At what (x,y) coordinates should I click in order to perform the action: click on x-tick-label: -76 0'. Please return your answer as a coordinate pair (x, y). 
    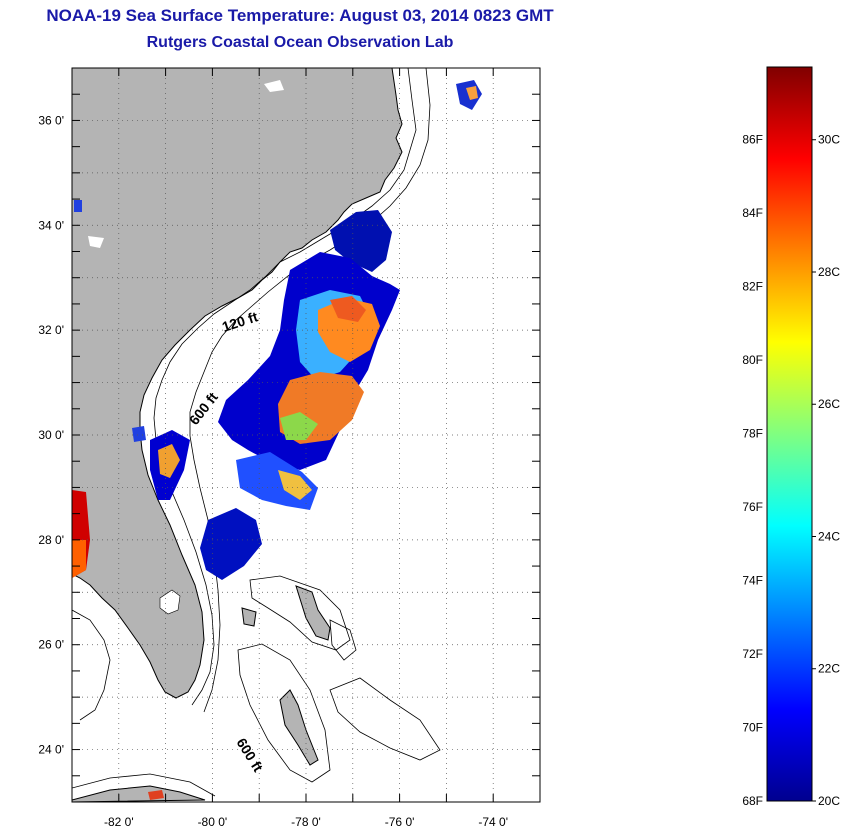
    Looking at the image, I should click on (400, 822).